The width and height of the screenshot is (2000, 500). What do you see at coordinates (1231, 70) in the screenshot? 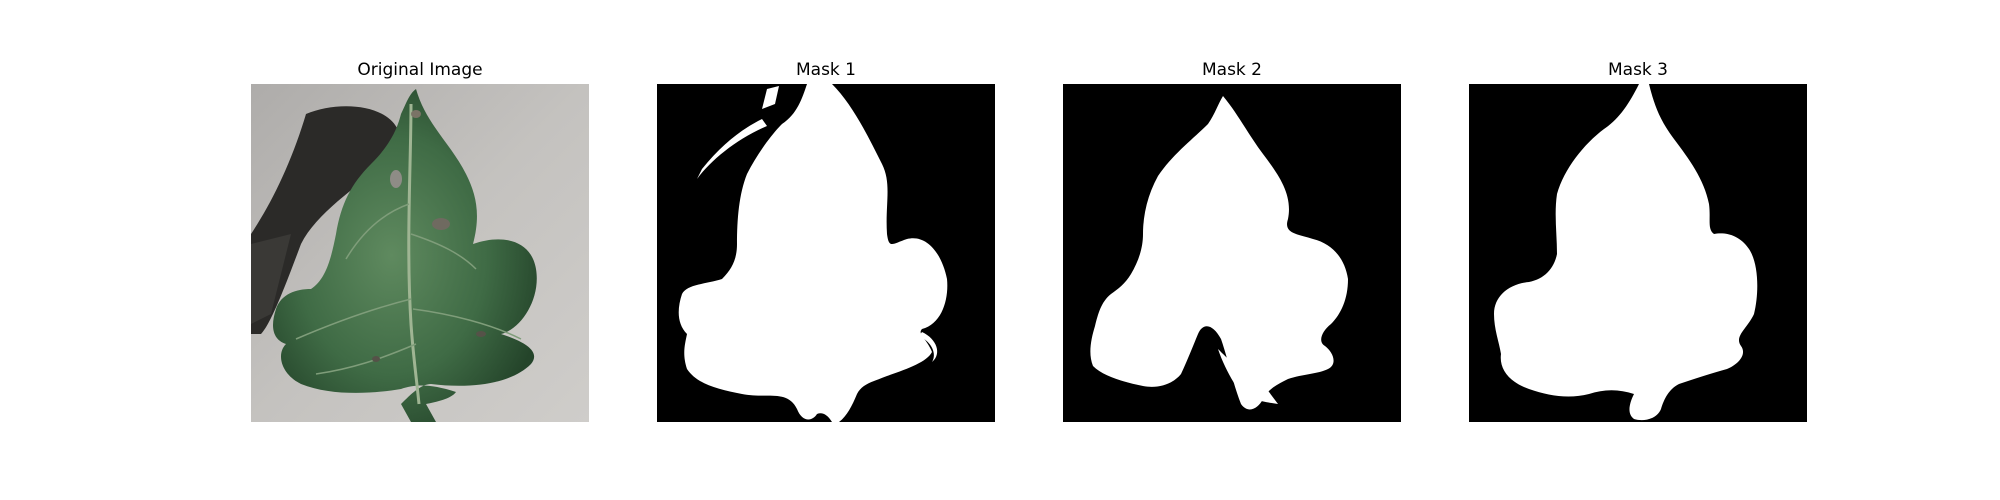
I see `panel-title: Mask 2` at bounding box center [1231, 70].